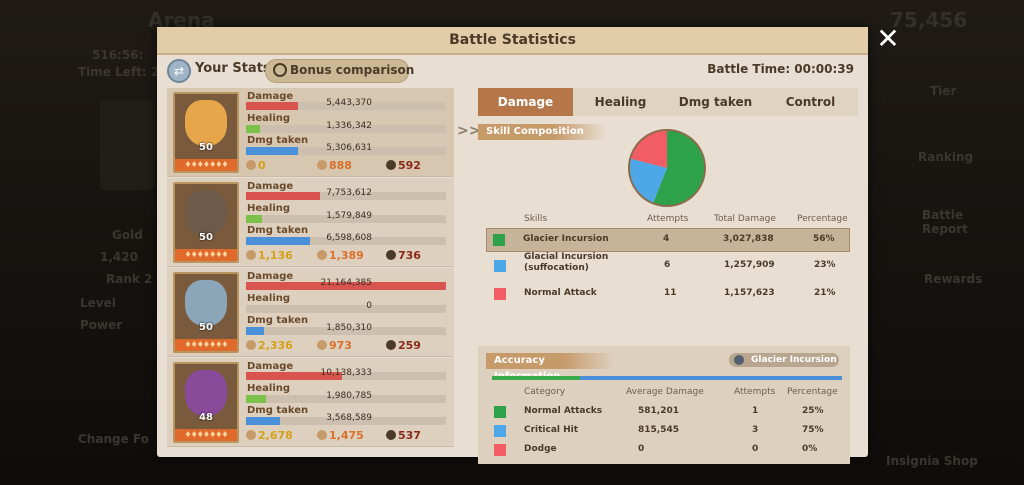 The width and height of the screenshot is (1024, 485). What do you see at coordinates (667, 378) in the screenshot?
I see `accuracy-bar` at bounding box center [667, 378].